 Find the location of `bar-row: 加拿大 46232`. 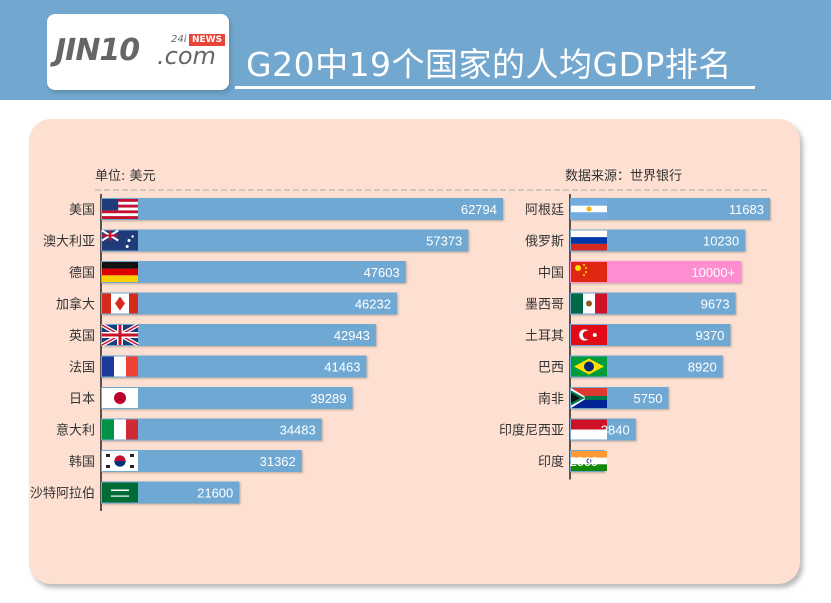

bar-row: 加拿大 46232 is located at coordinates (226, 303).